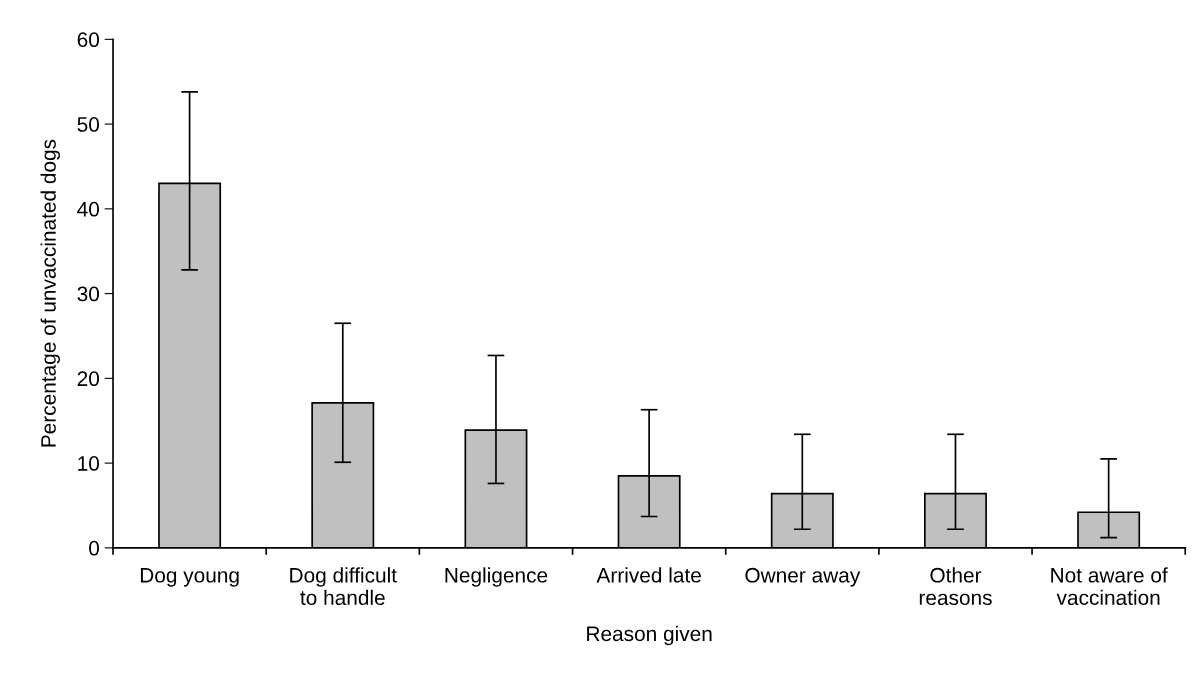 The width and height of the screenshot is (1196, 690). Describe the element at coordinates (88, 124) in the screenshot. I see `y-tick-label: 50` at that location.